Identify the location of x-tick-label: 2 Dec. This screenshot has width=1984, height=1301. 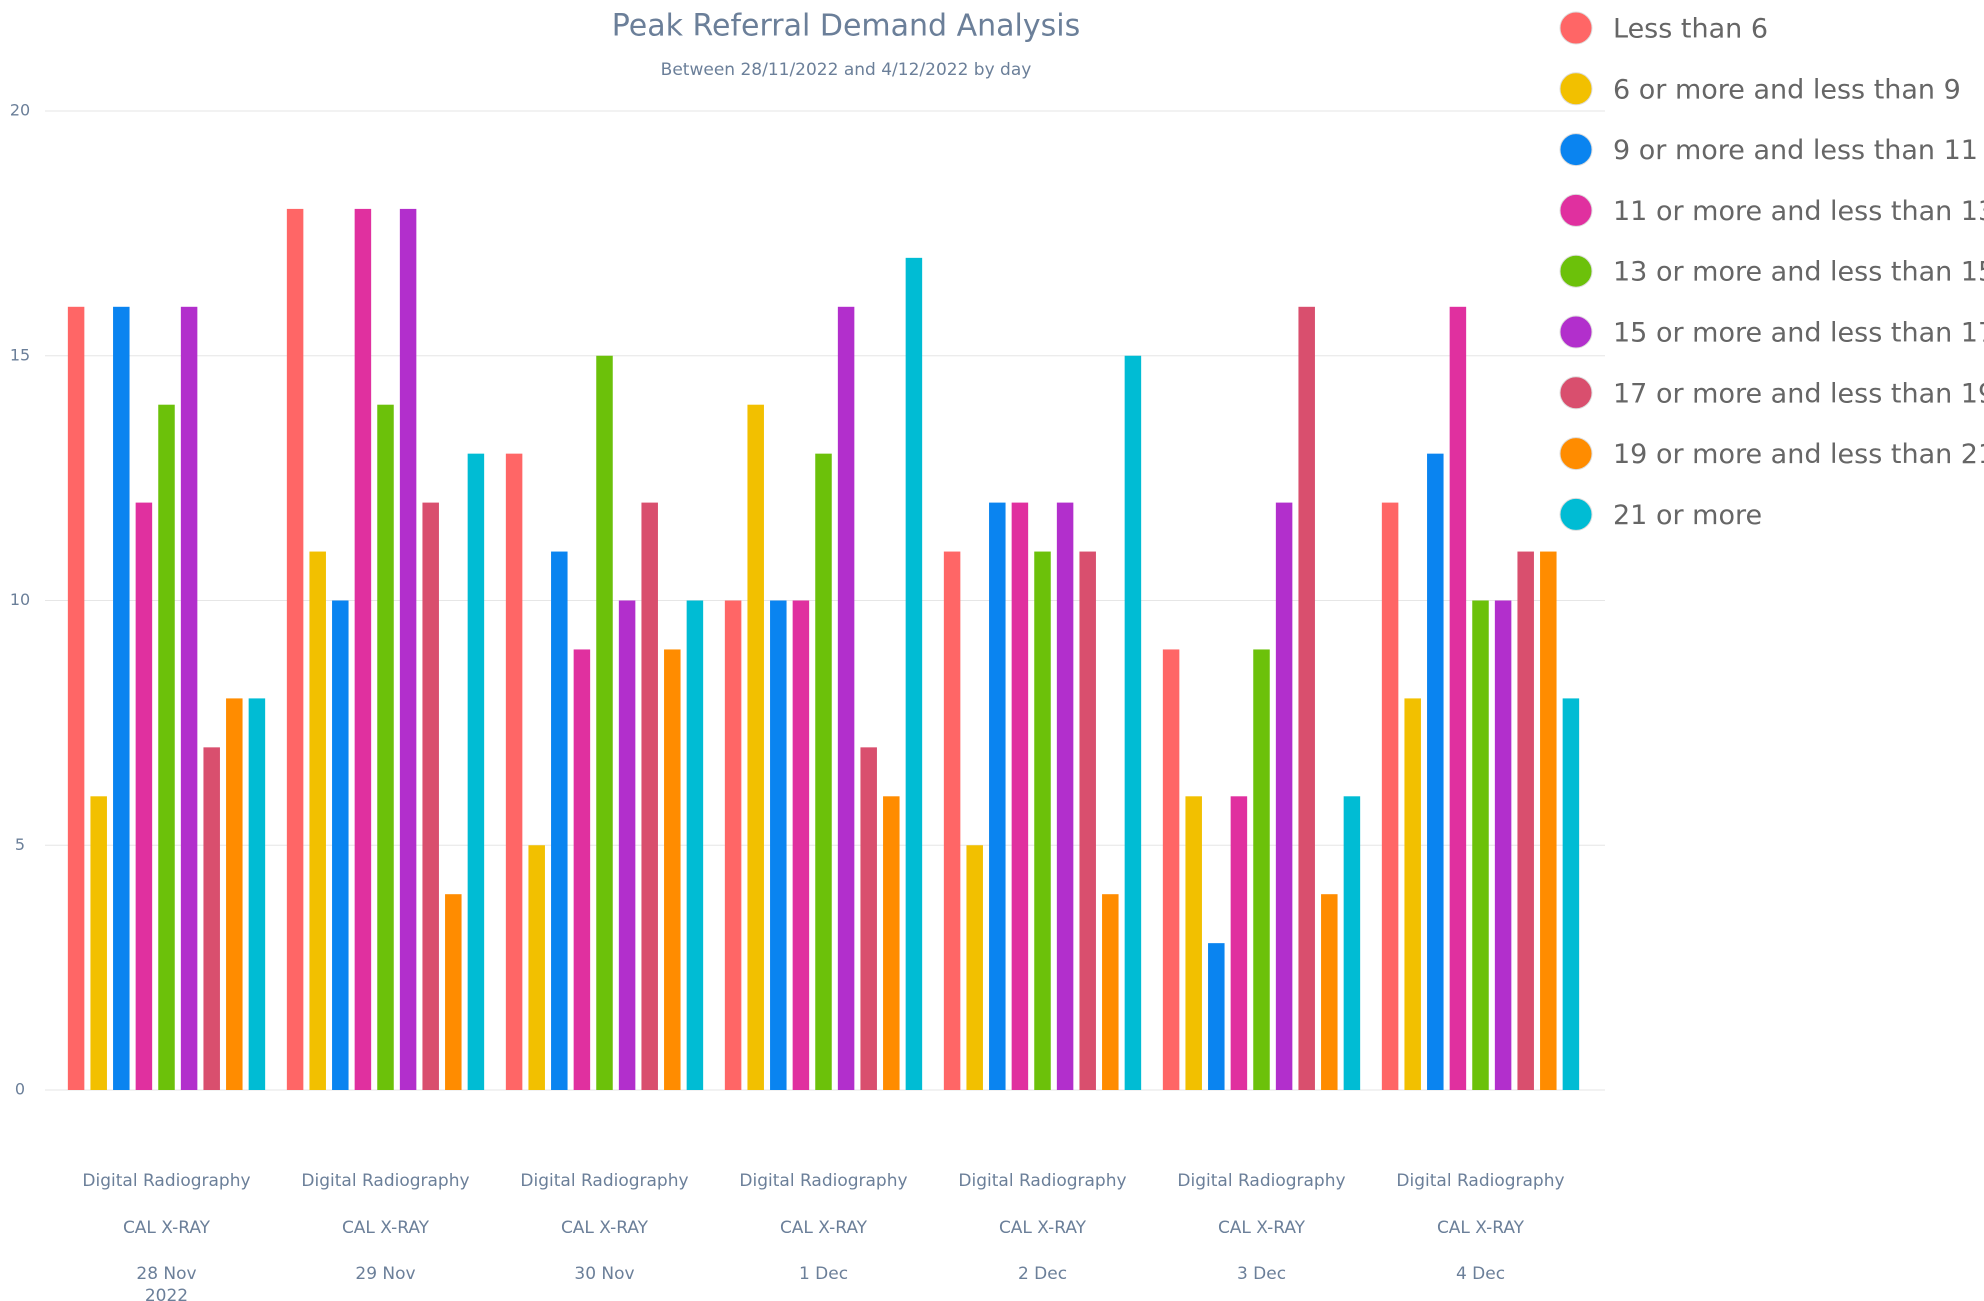
(1042, 1274).